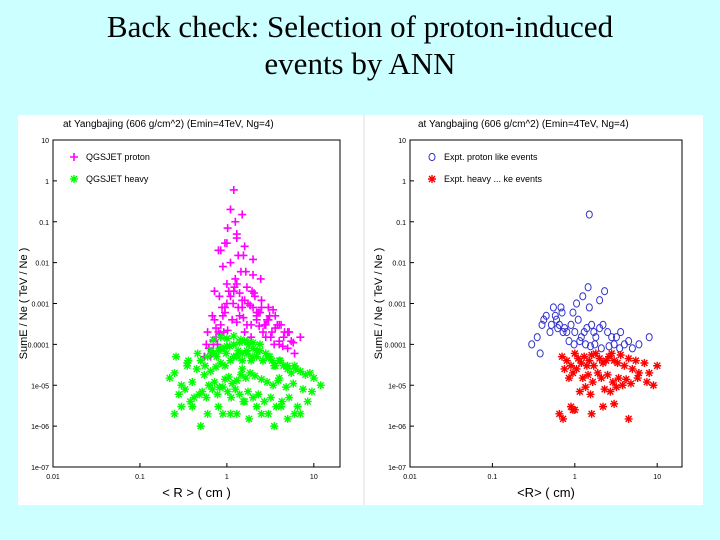  I want to click on legend-label: Expt. proton like events, so click(491, 157).